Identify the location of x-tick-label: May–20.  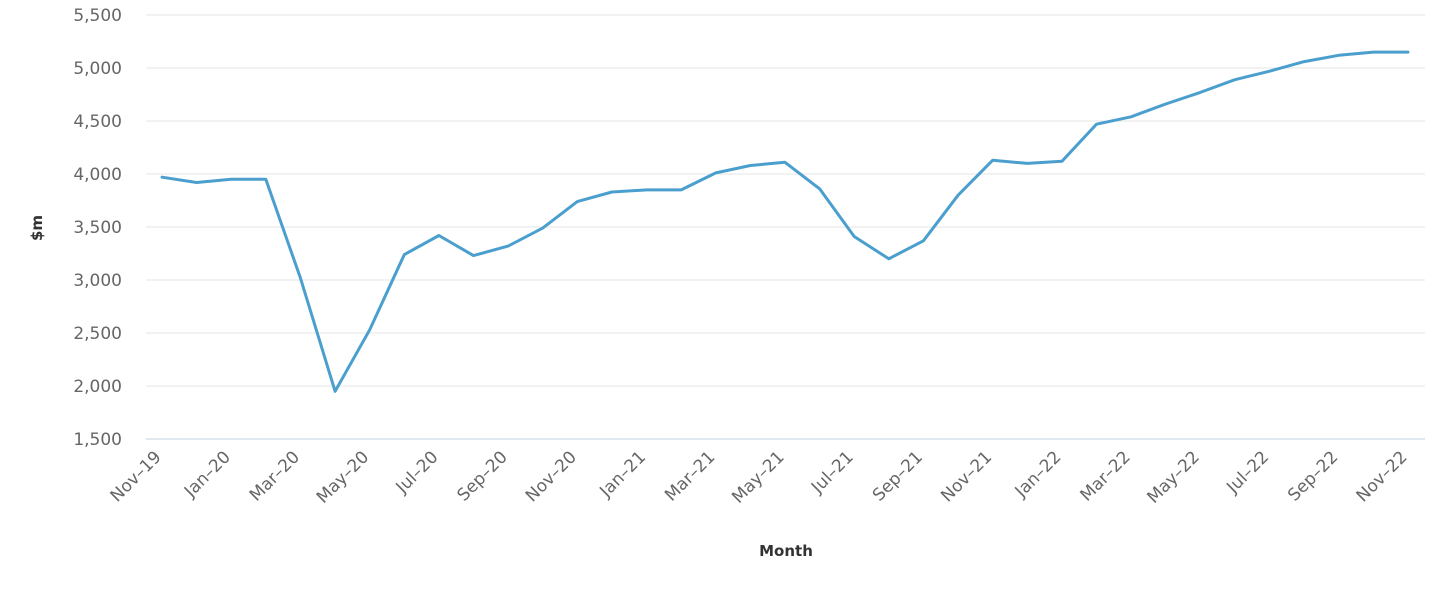
(343, 477).